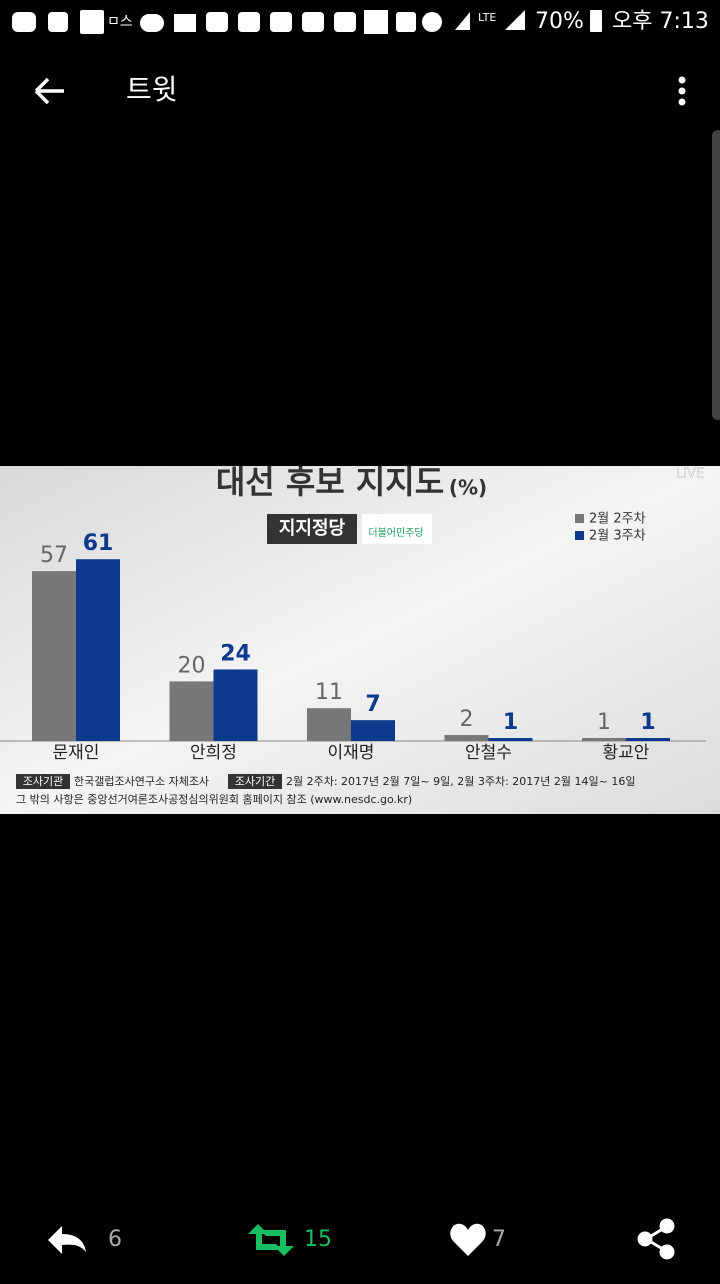 The height and width of the screenshot is (1284, 720). I want to click on retweet-count: 15, so click(318, 1239).